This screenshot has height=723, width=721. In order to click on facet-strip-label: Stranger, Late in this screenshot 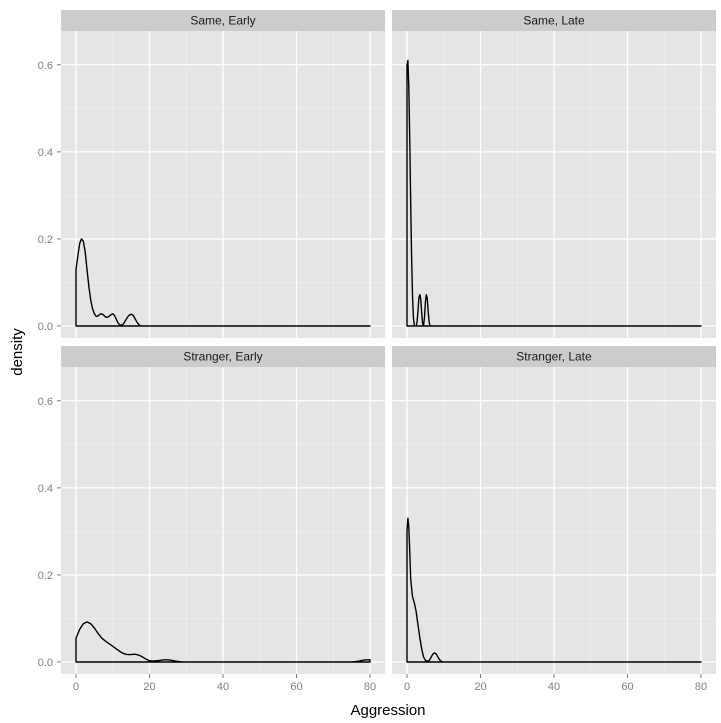, I will do `click(554, 357)`.